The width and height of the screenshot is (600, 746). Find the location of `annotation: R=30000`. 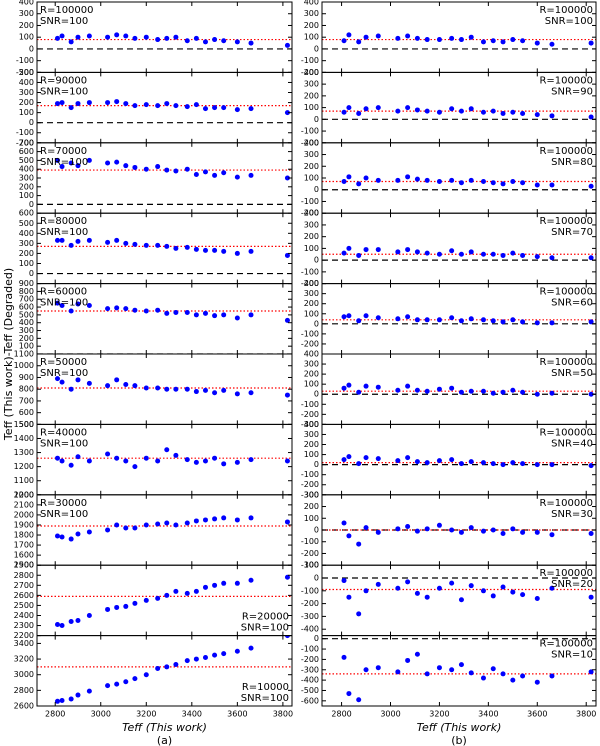

annotation: R=30000 is located at coordinates (63, 503).